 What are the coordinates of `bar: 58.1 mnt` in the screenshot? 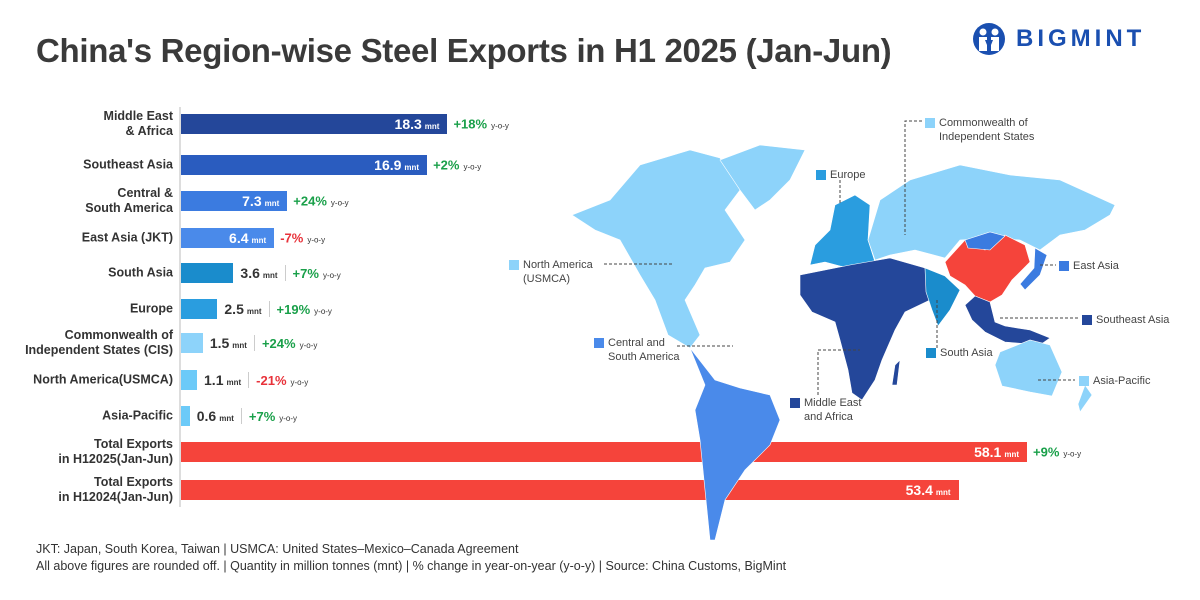 It's located at (604, 452).